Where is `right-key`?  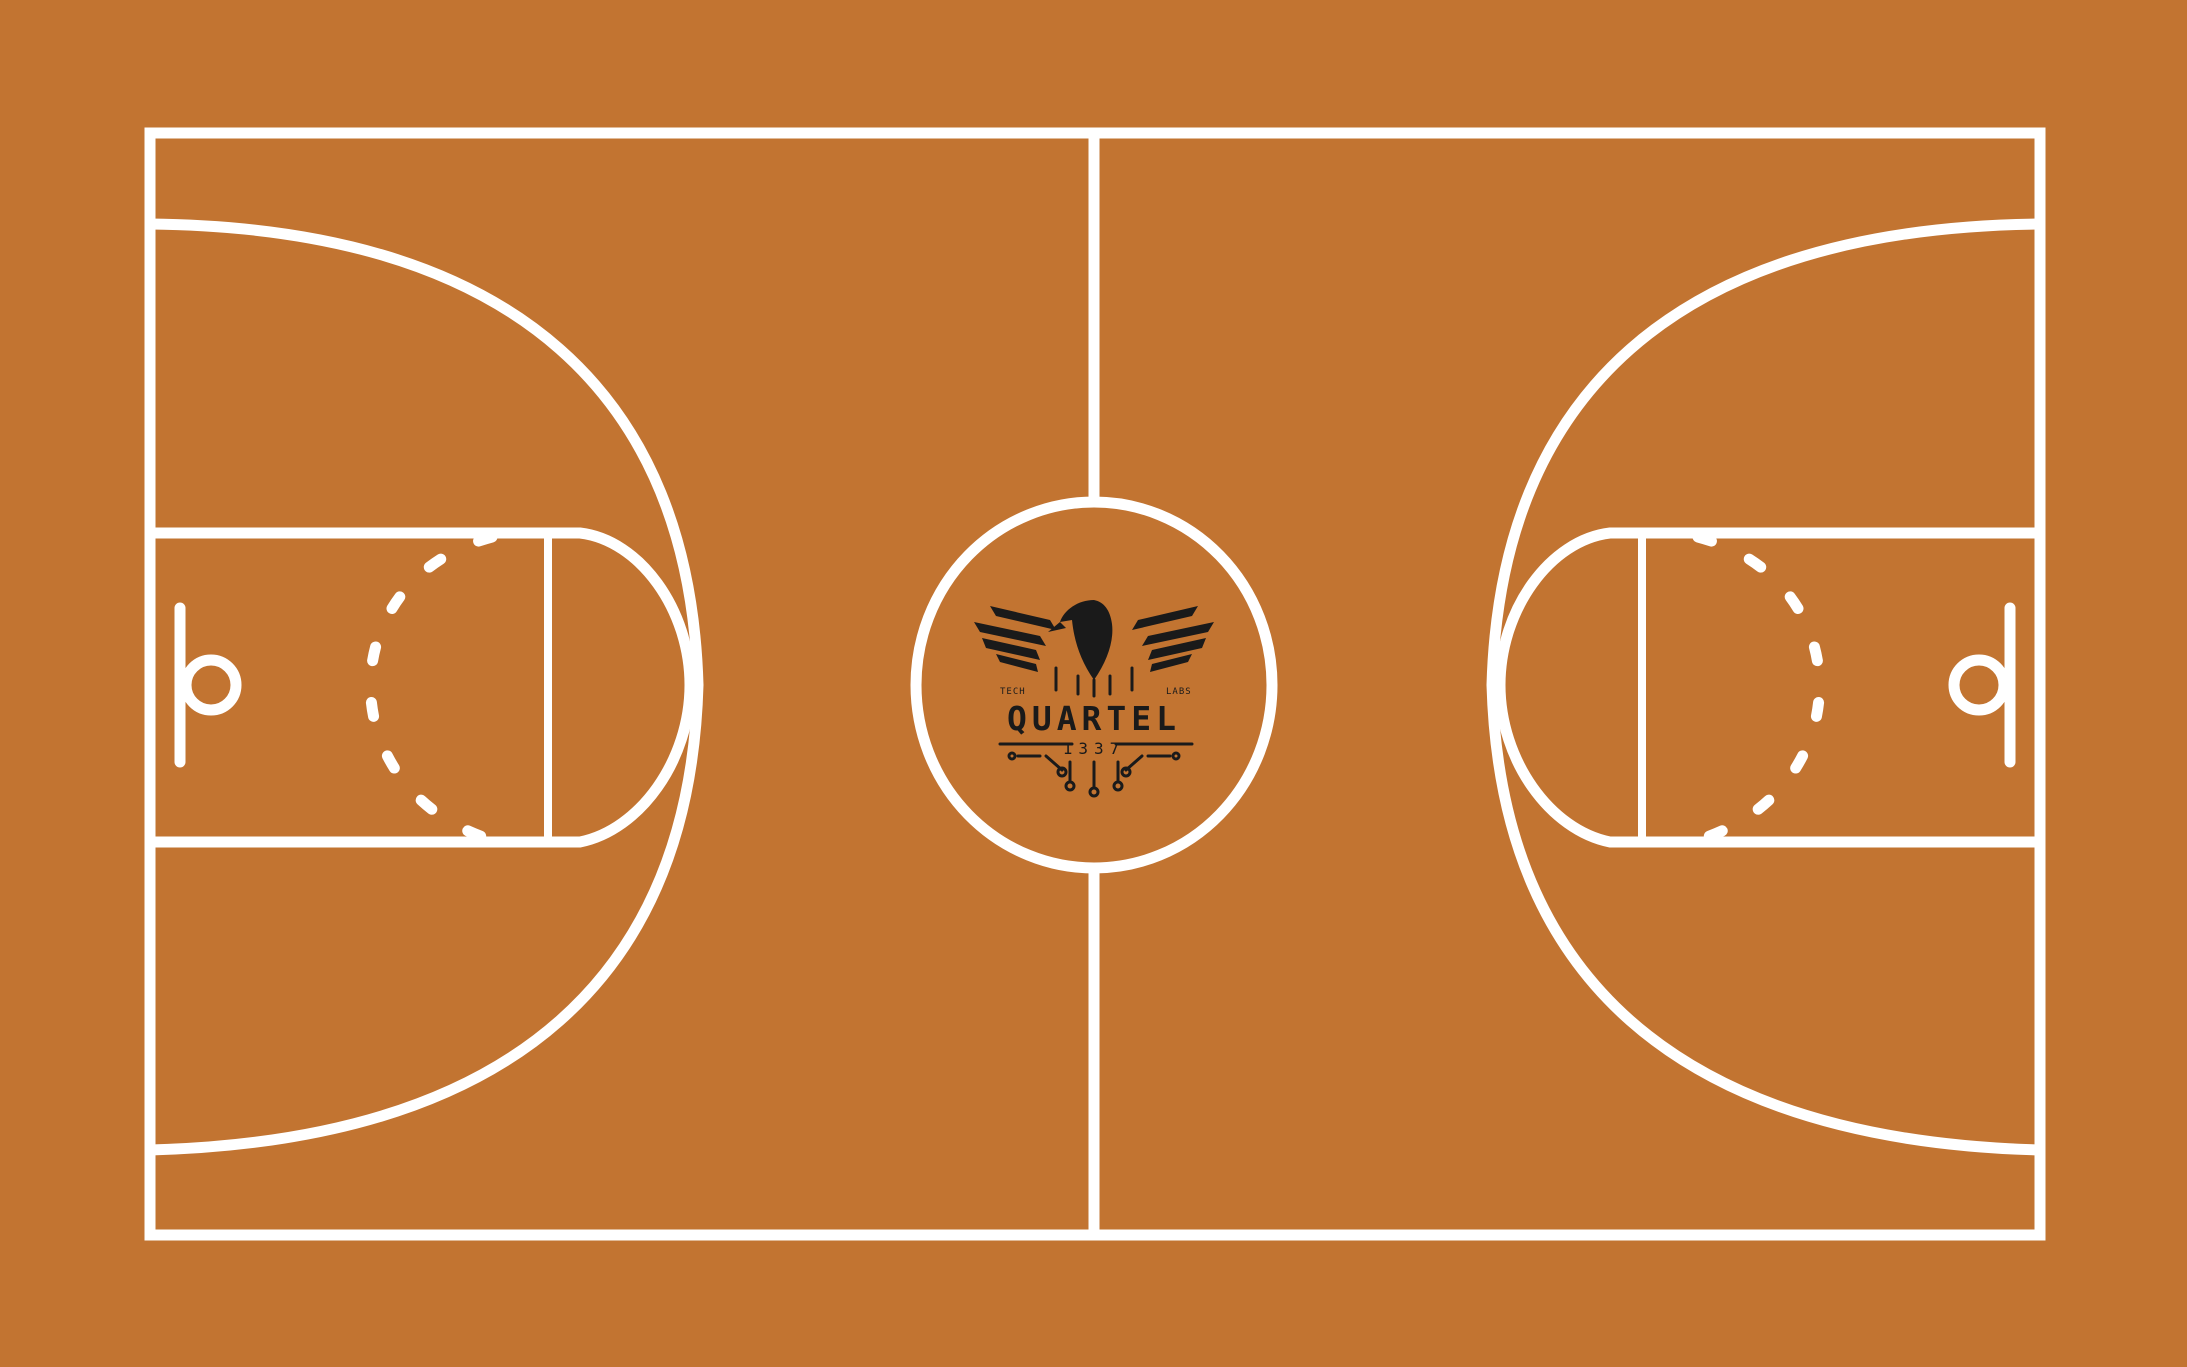 right-key is located at coordinates (1770, 687).